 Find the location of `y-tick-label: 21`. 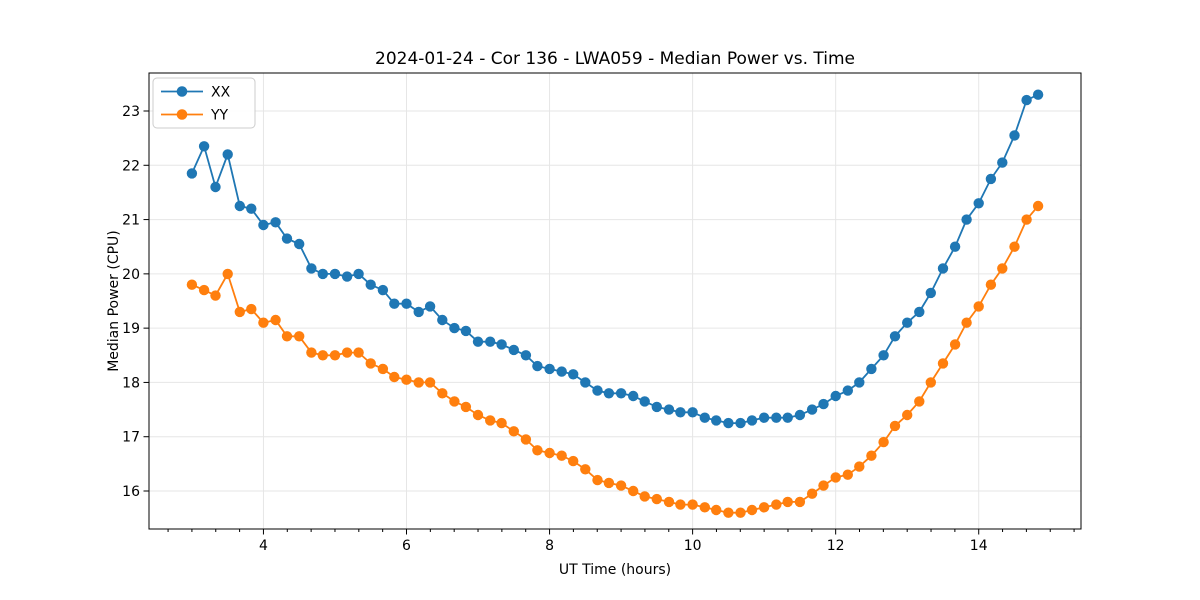

y-tick-label: 21 is located at coordinates (131, 221).